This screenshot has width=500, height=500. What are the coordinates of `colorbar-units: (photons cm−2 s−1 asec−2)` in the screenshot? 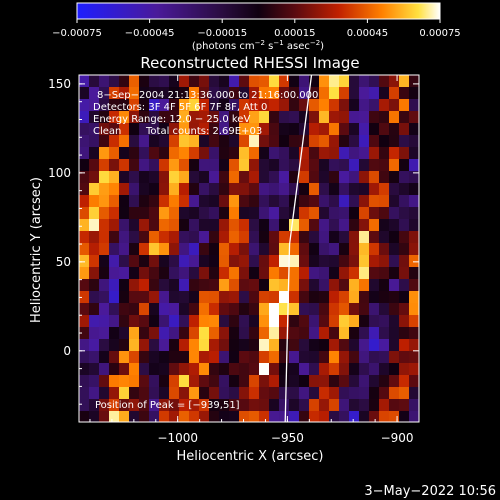 It's located at (258, 45).